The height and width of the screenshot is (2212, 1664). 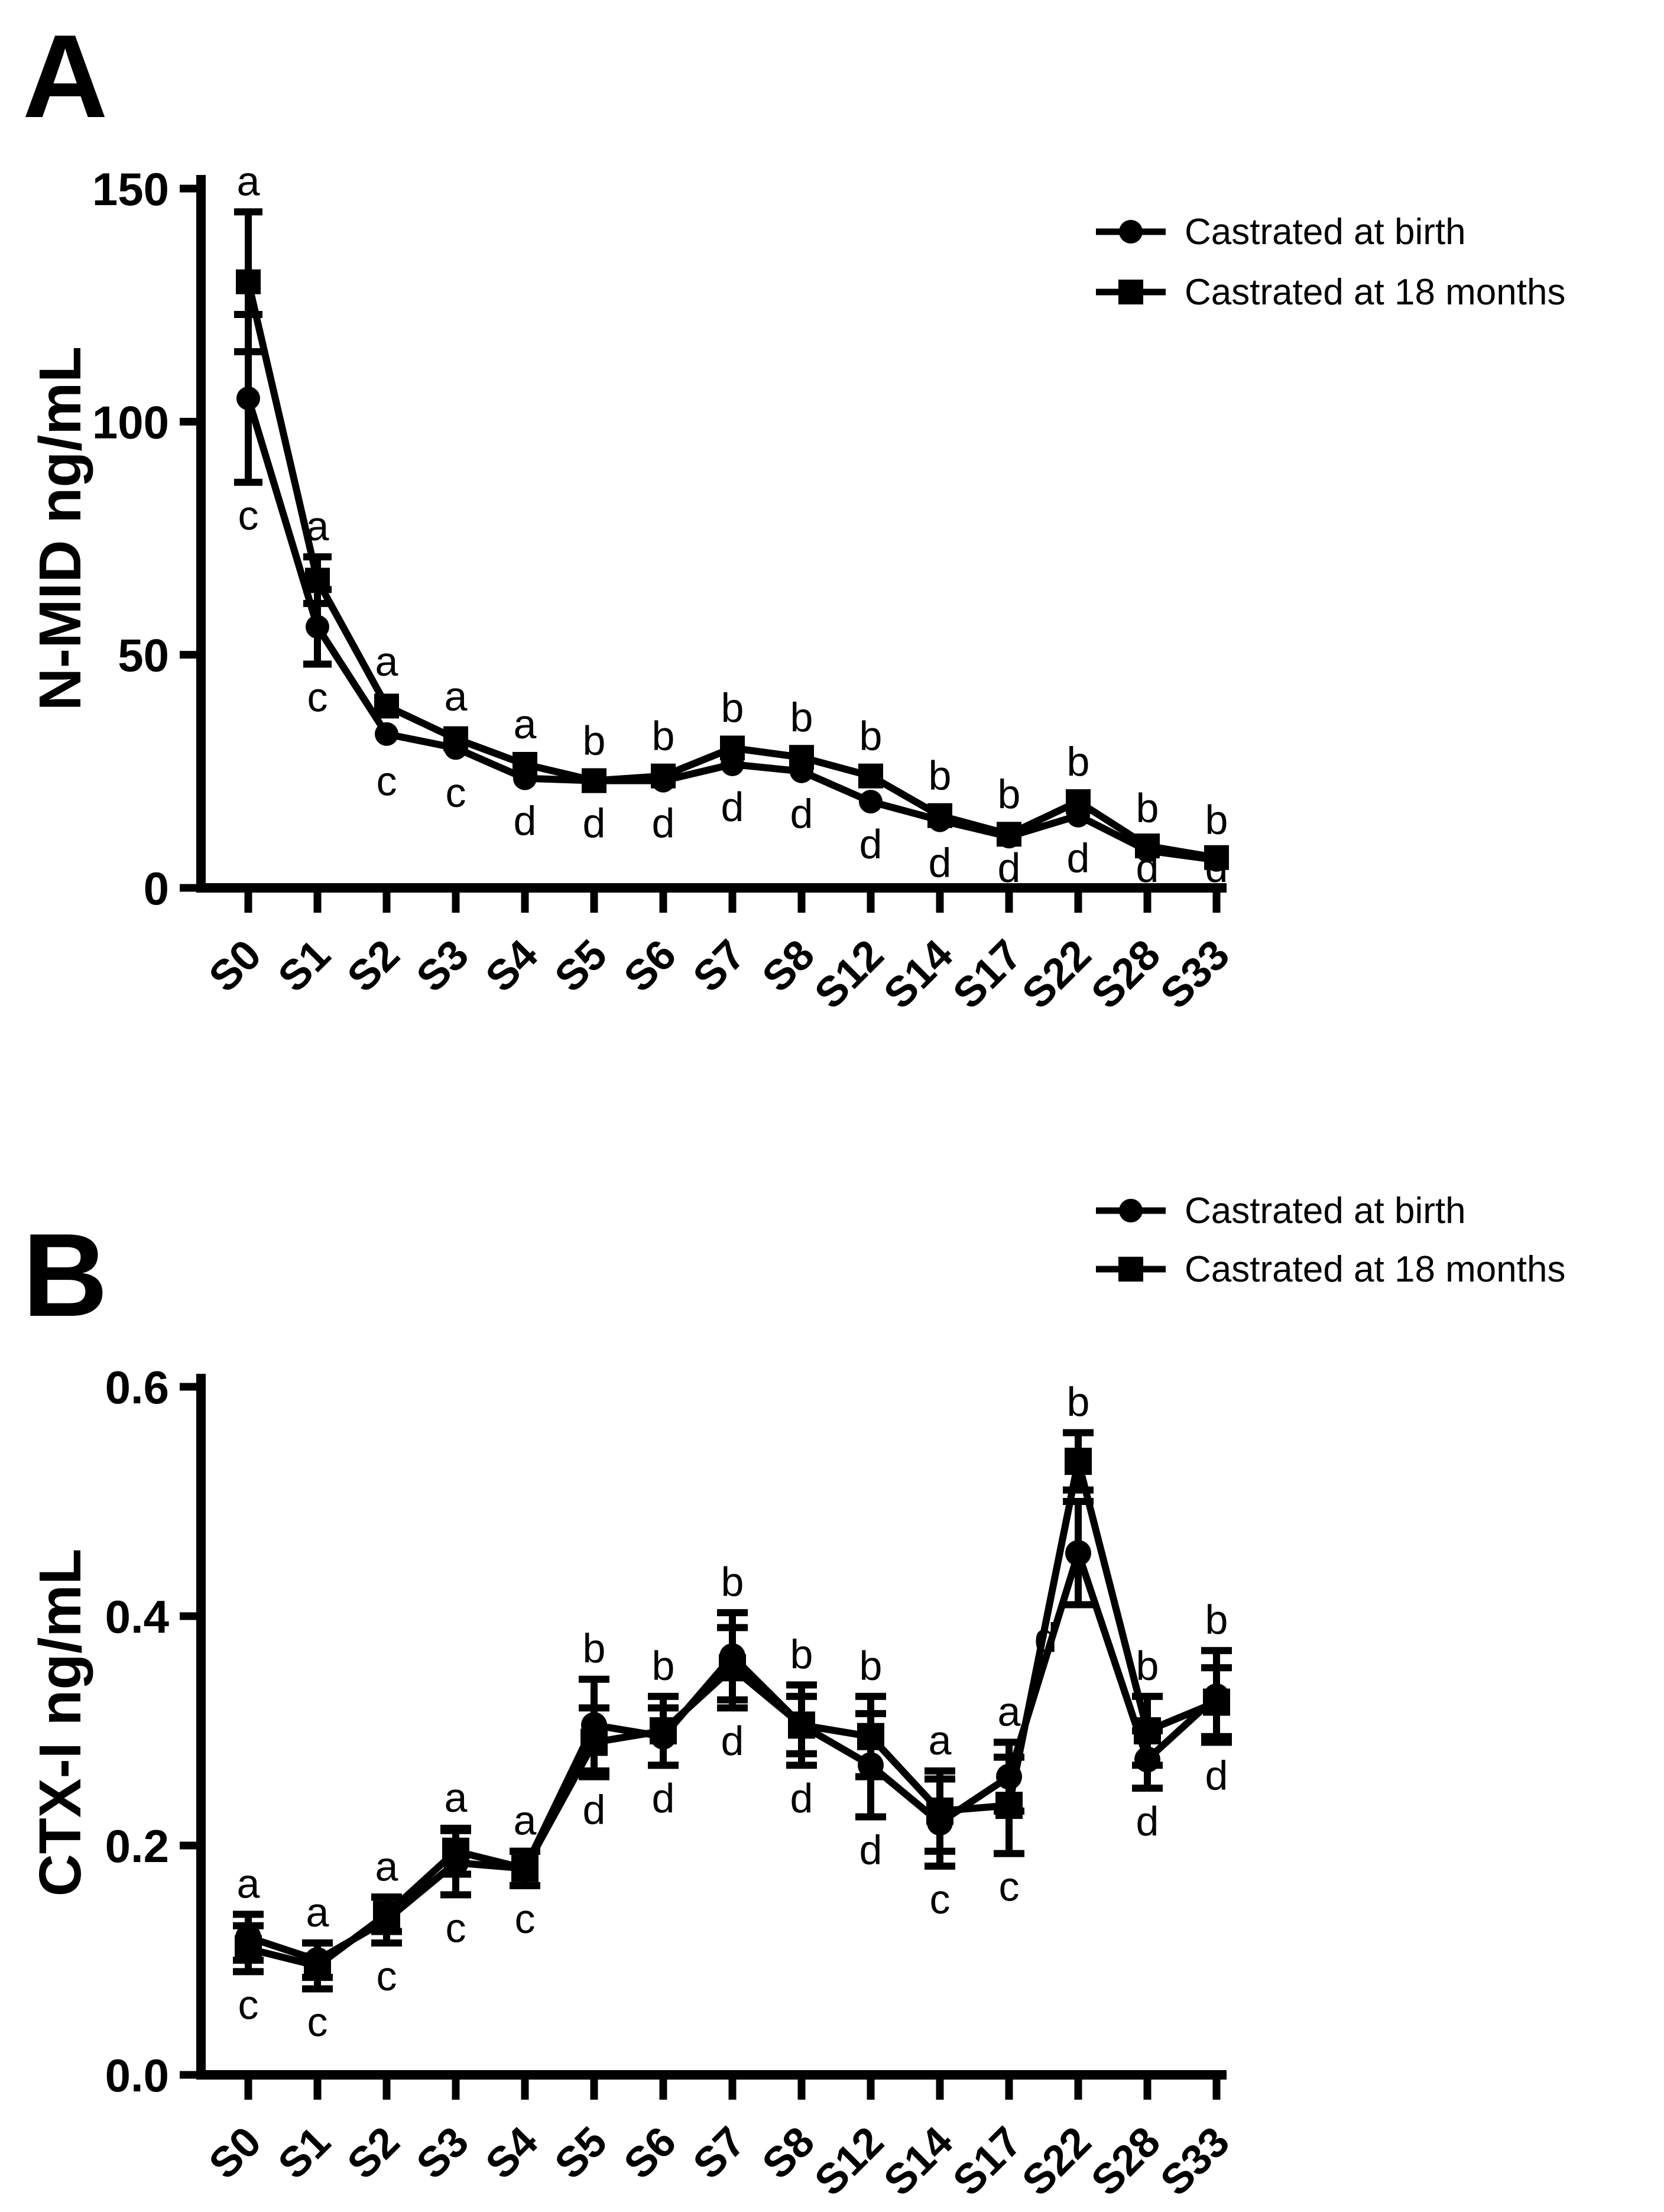 I want to click on y-tick-label: 0, so click(x=157, y=888).